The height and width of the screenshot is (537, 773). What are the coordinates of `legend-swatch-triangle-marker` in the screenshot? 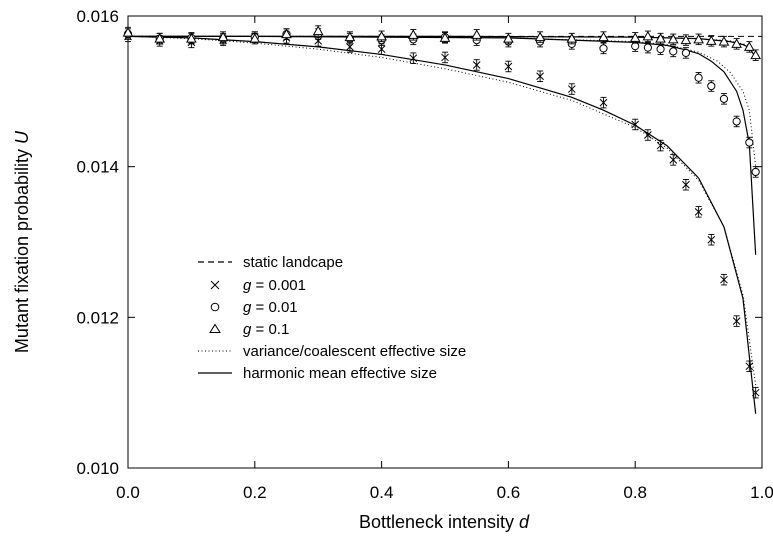 It's located at (215, 328).